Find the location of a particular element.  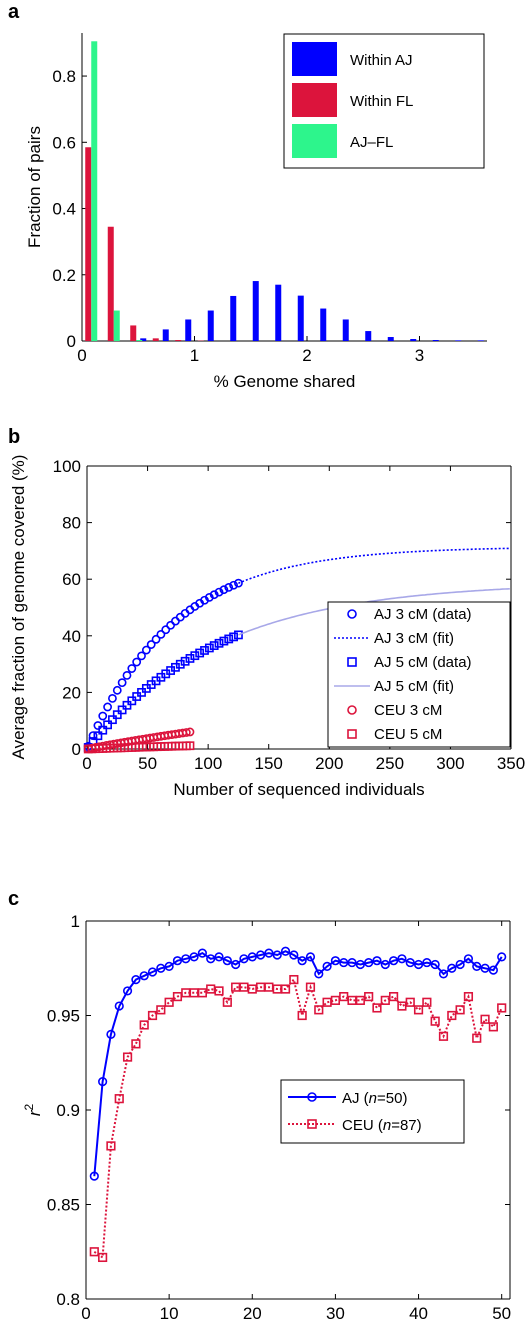

point-ceu-3-cm is located at coordinates (190, 732).